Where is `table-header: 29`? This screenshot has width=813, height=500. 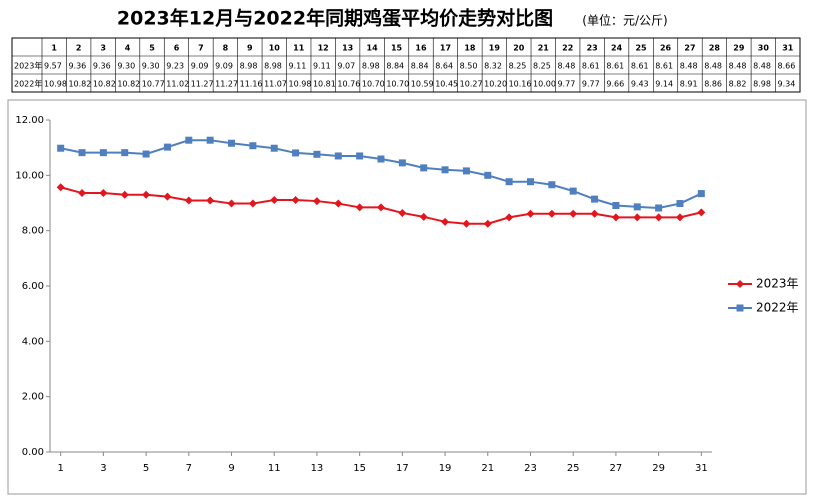 table-header: 29 is located at coordinates (739, 48).